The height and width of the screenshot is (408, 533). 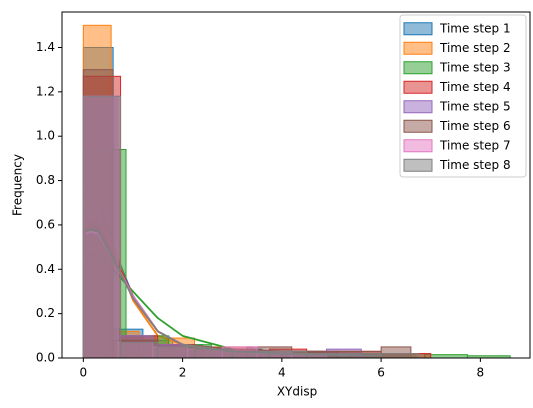 What do you see at coordinates (45, 47) in the screenshot?
I see `y-tick-label: 1.4` at bounding box center [45, 47].